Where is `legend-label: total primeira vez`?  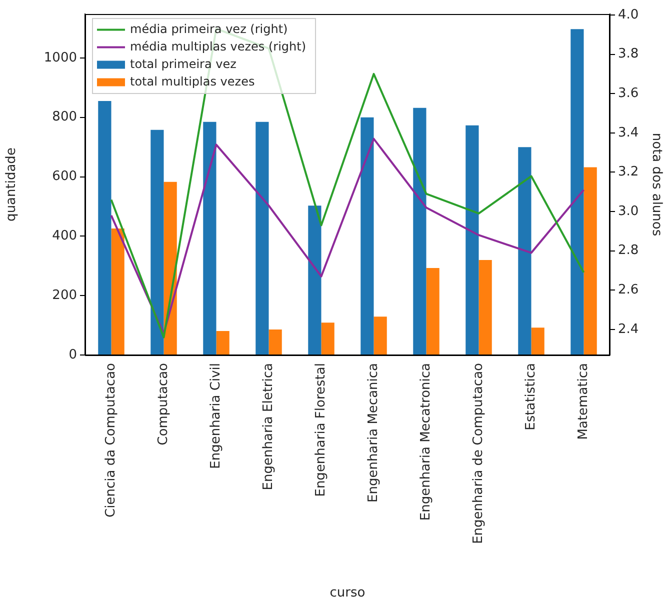
legend-label: total primeira vez is located at coordinates (183, 63).